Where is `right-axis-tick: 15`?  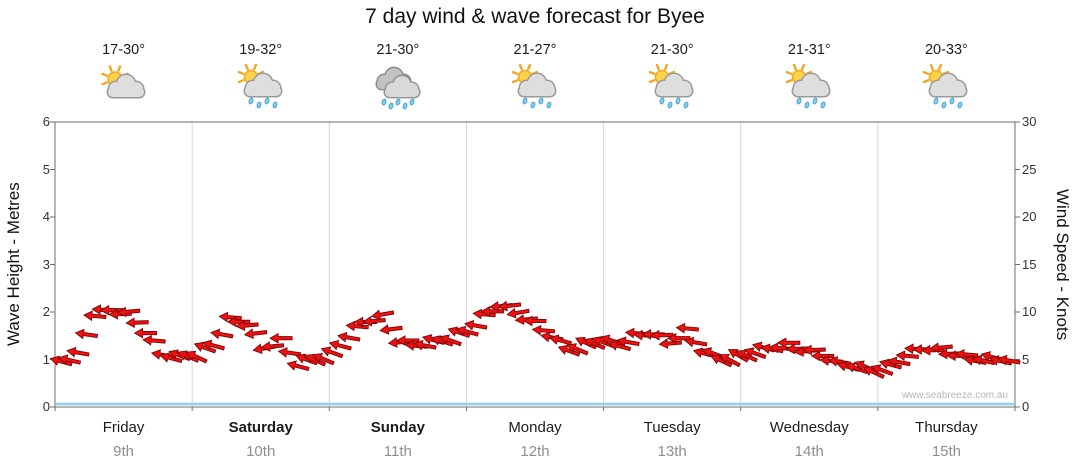
right-axis-tick: 15 is located at coordinates (1029, 264).